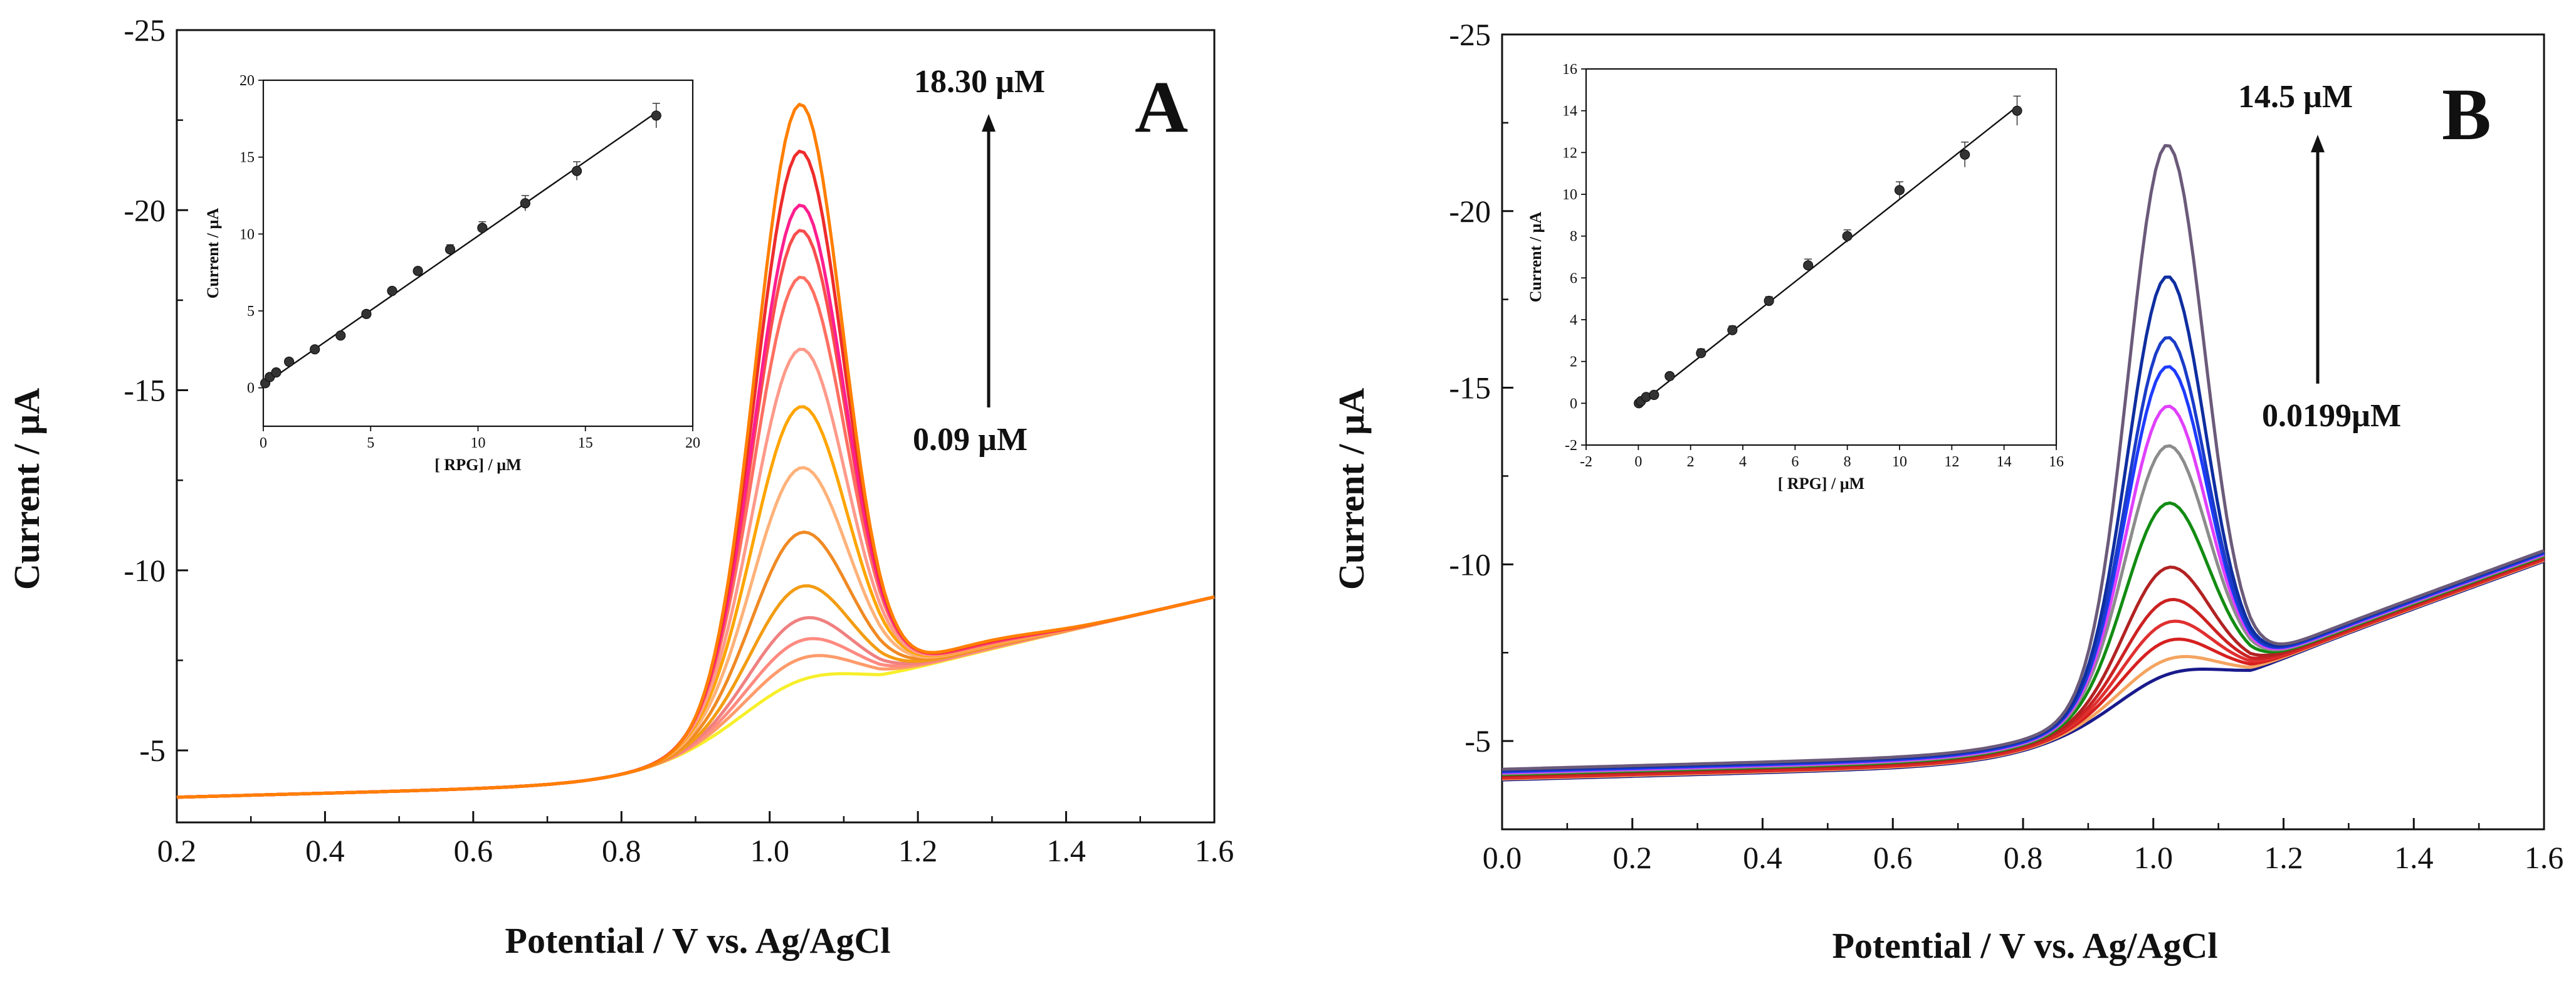 The width and height of the screenshot is (2576, 981). What do you see at coordinates (1633, 857) in the screenshot?
I see `panel-b-x-tick-label: 0.2` at bounding box center [1633, 857].